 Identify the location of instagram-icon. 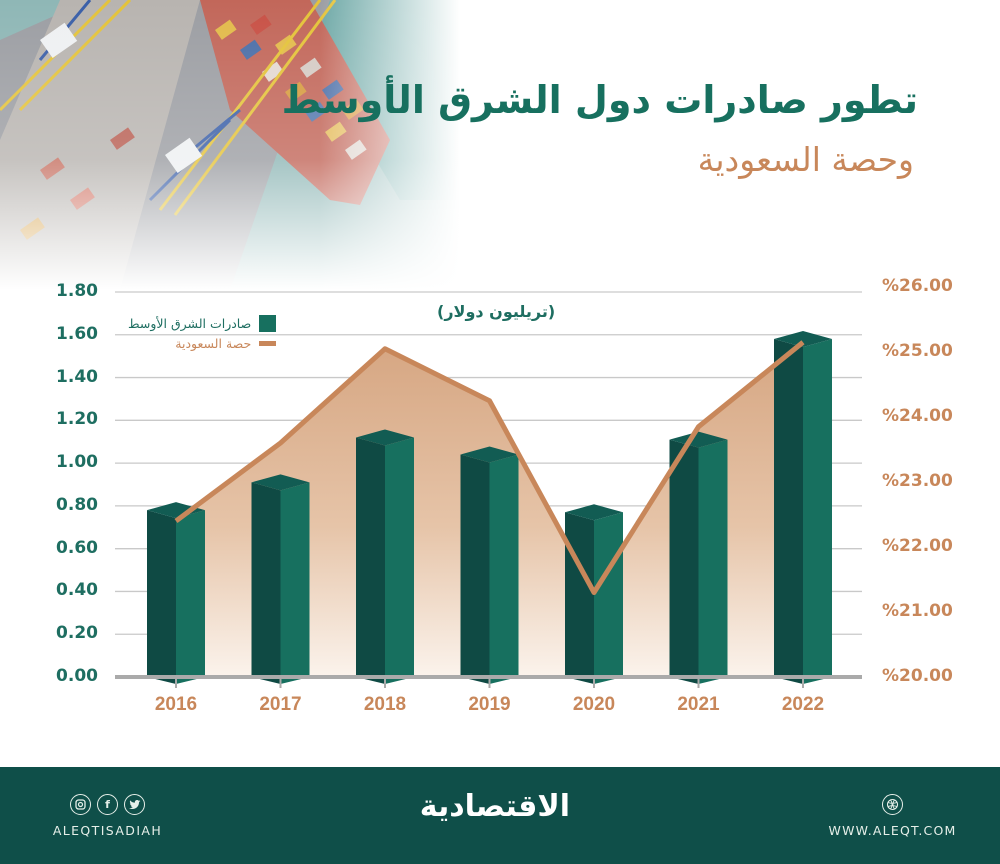
(80, 804).